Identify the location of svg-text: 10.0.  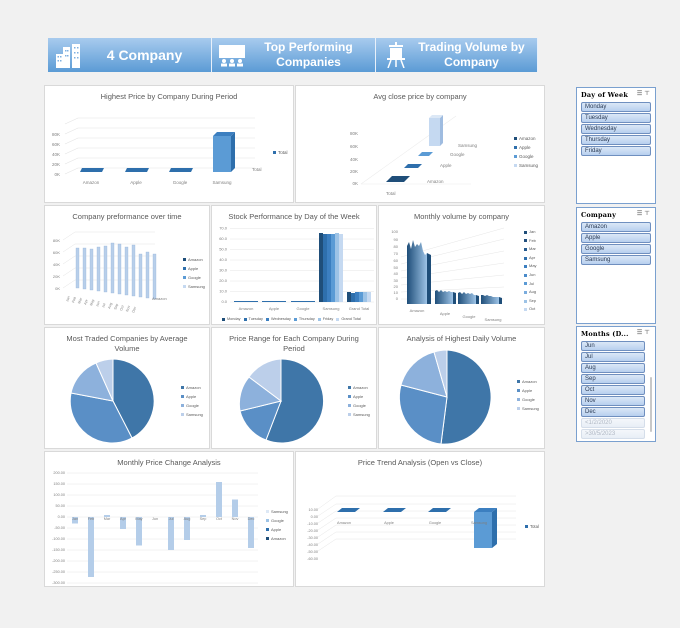
(223, 291).